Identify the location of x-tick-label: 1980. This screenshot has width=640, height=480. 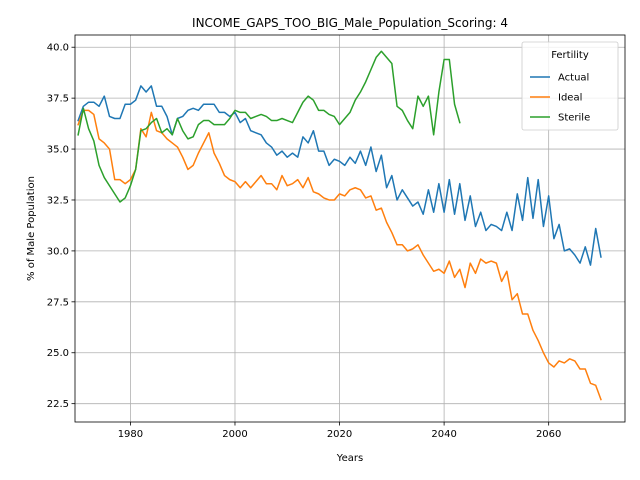
(130, 434).